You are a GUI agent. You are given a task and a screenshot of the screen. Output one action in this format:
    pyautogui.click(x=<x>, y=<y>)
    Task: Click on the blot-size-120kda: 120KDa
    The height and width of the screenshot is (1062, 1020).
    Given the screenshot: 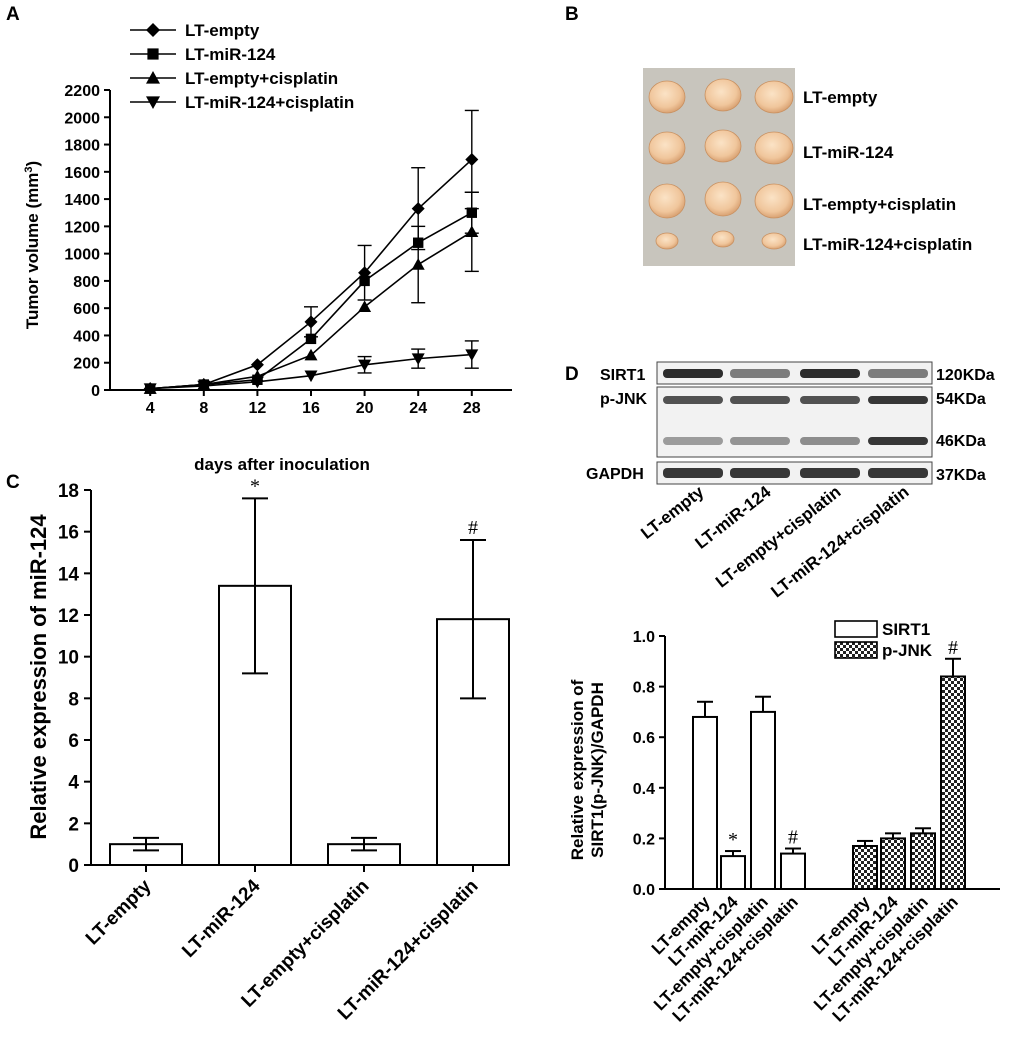 What is the action you would take?
    pyautogui.click(x=965, y=375)
    